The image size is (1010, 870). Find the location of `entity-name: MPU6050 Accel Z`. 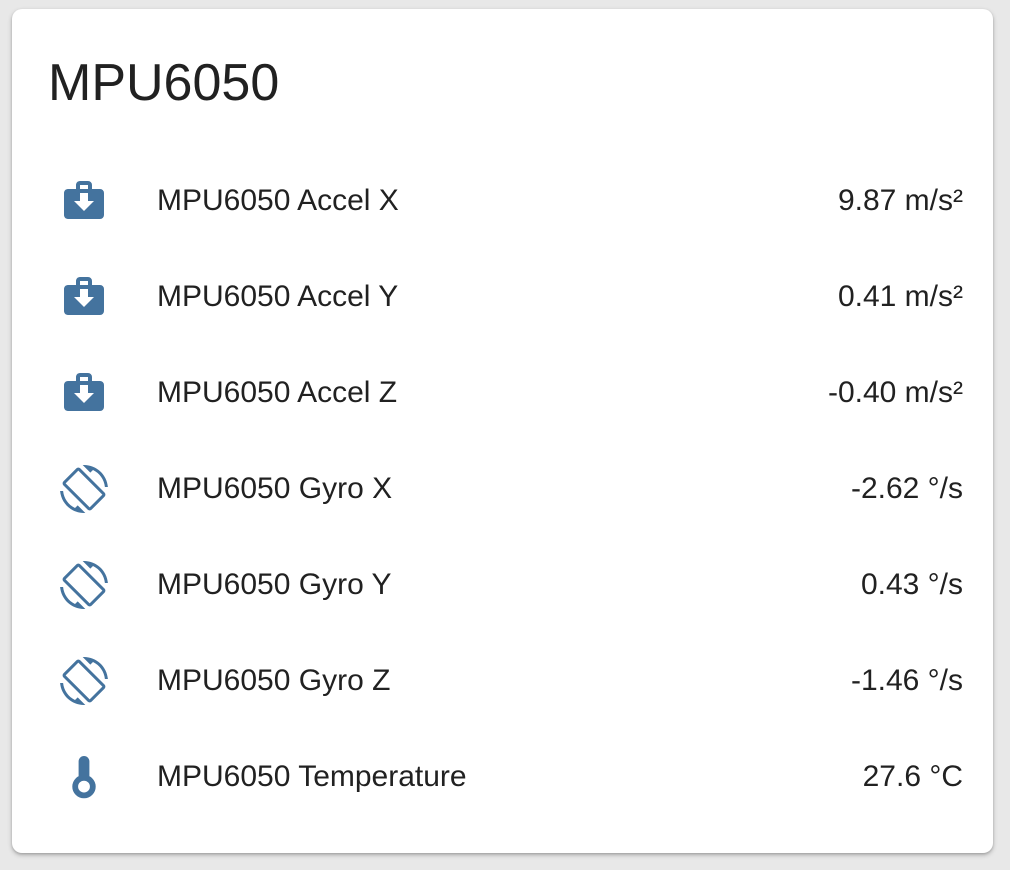

entity-name: MPU6050 Accel Z is located at coordinates (277, 392).